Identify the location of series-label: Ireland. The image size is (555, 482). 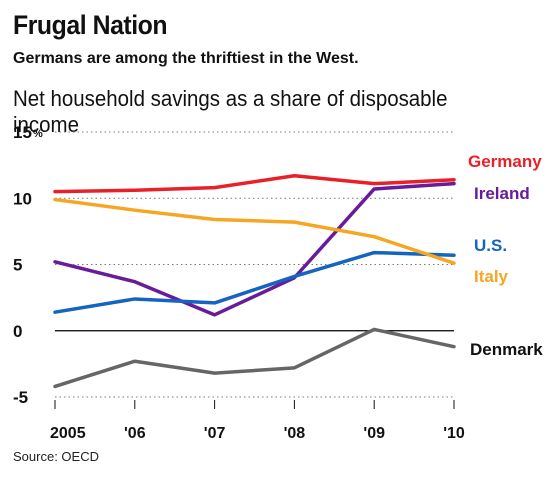
(502, 193).